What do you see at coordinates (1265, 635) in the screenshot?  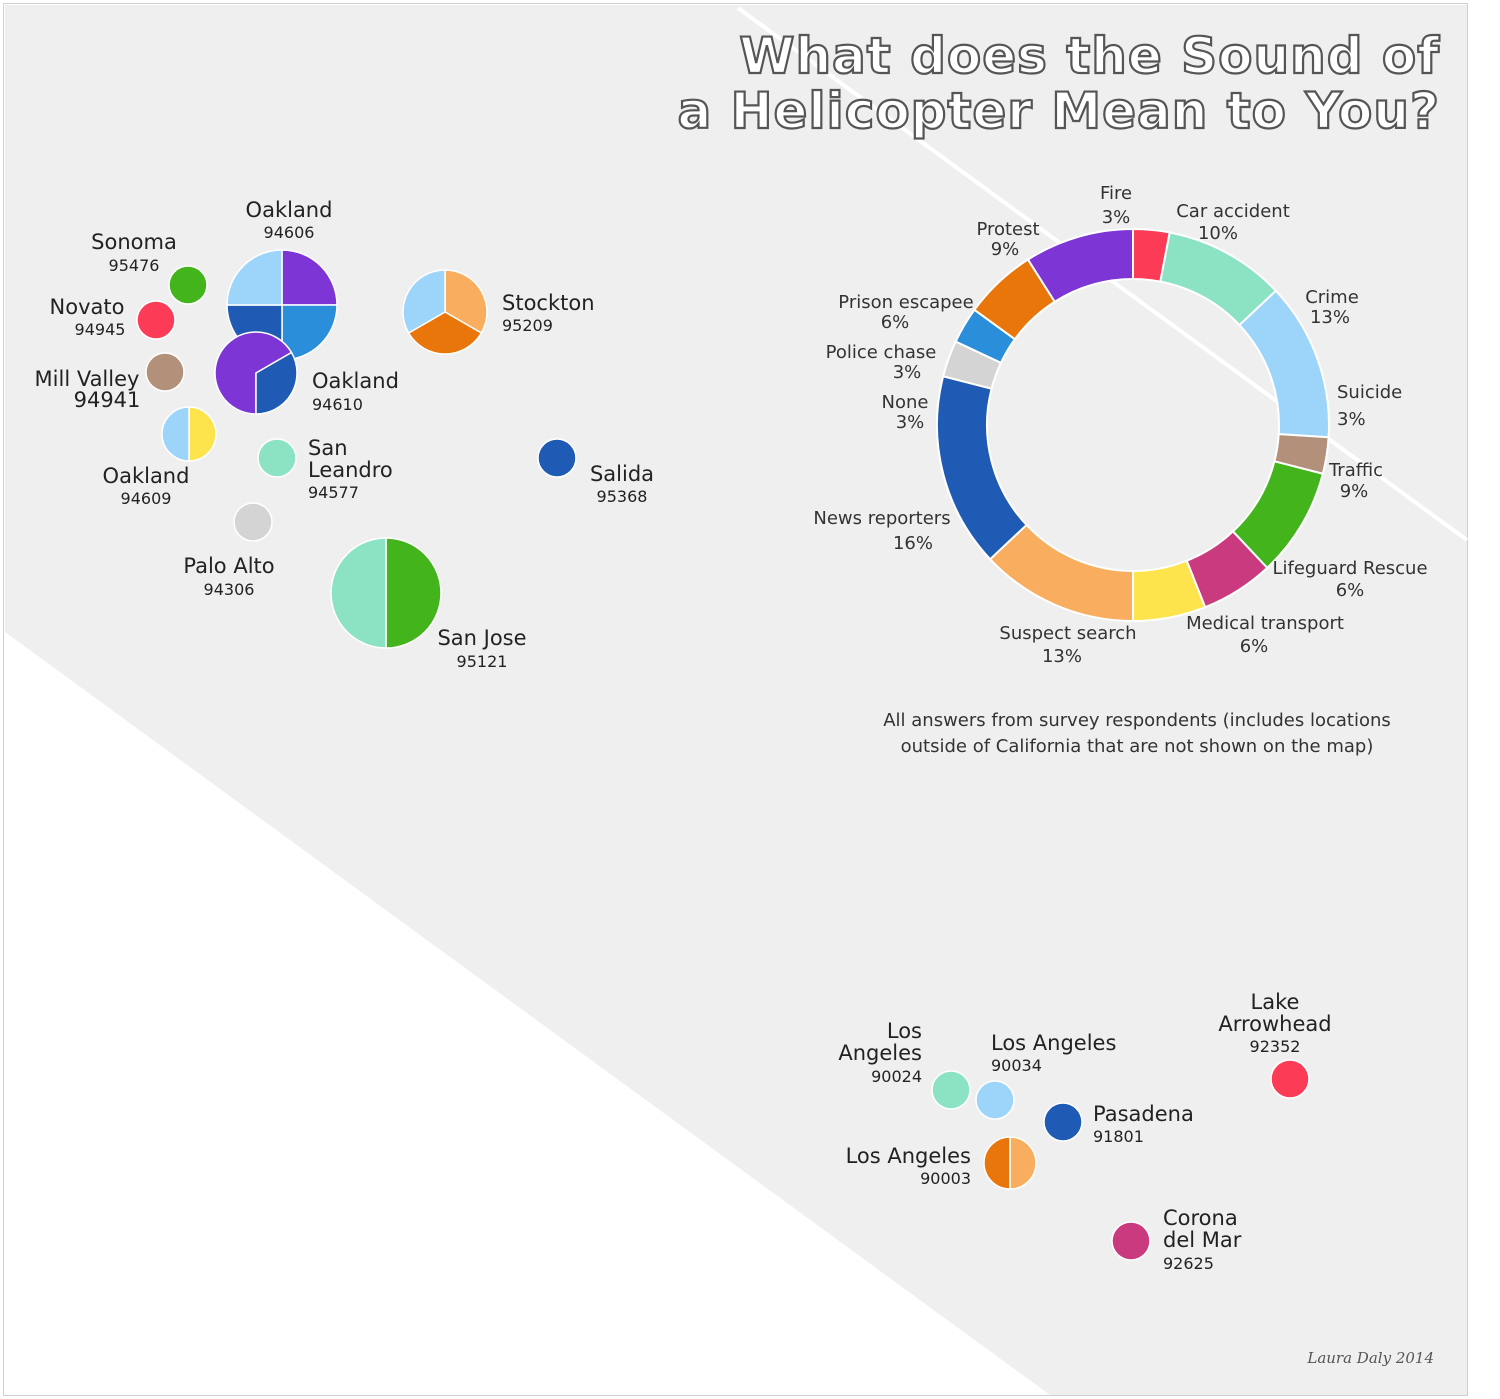 I see `donut-label-medical-transport: Medical transport 6%` at bounding box center [1265, 635].